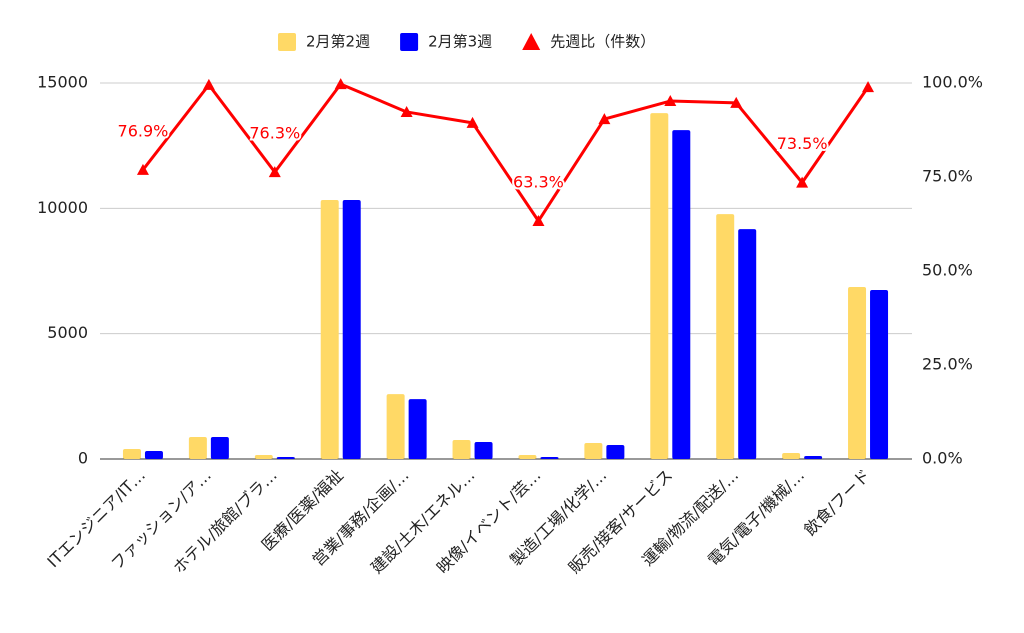 This screenshot has width=1024, height=633. I want to click on legend-label: 2月第2週, so click(338, 42).